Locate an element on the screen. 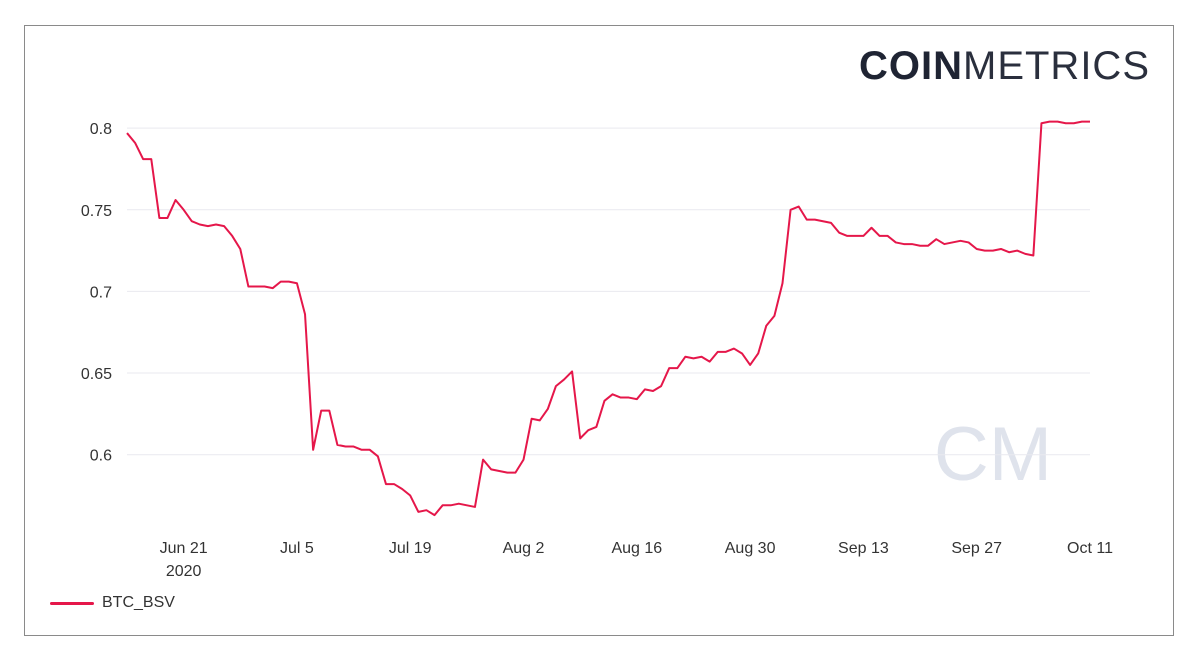 The image size is (1200, 663). x-tick-label: Sep 13 is located at coordinates (863, 548).